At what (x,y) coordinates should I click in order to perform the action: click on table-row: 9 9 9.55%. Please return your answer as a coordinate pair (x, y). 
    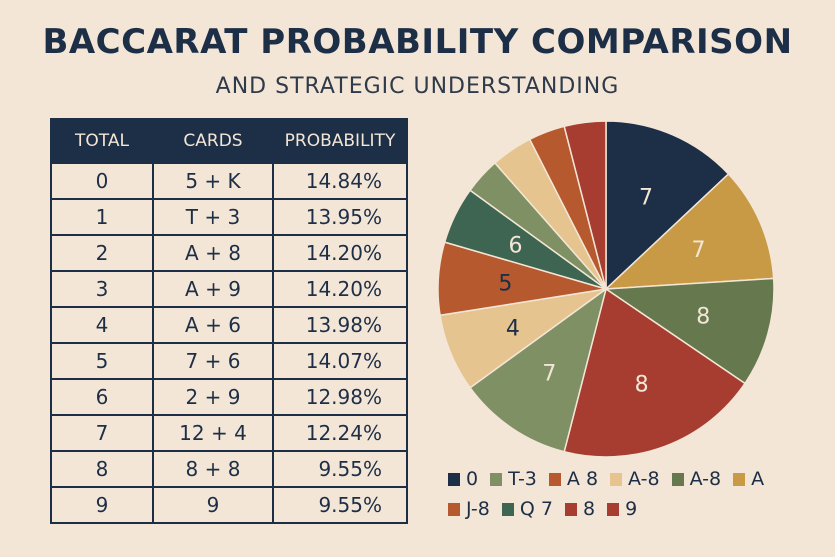
    Looking at the image, I should click on (229, 505).